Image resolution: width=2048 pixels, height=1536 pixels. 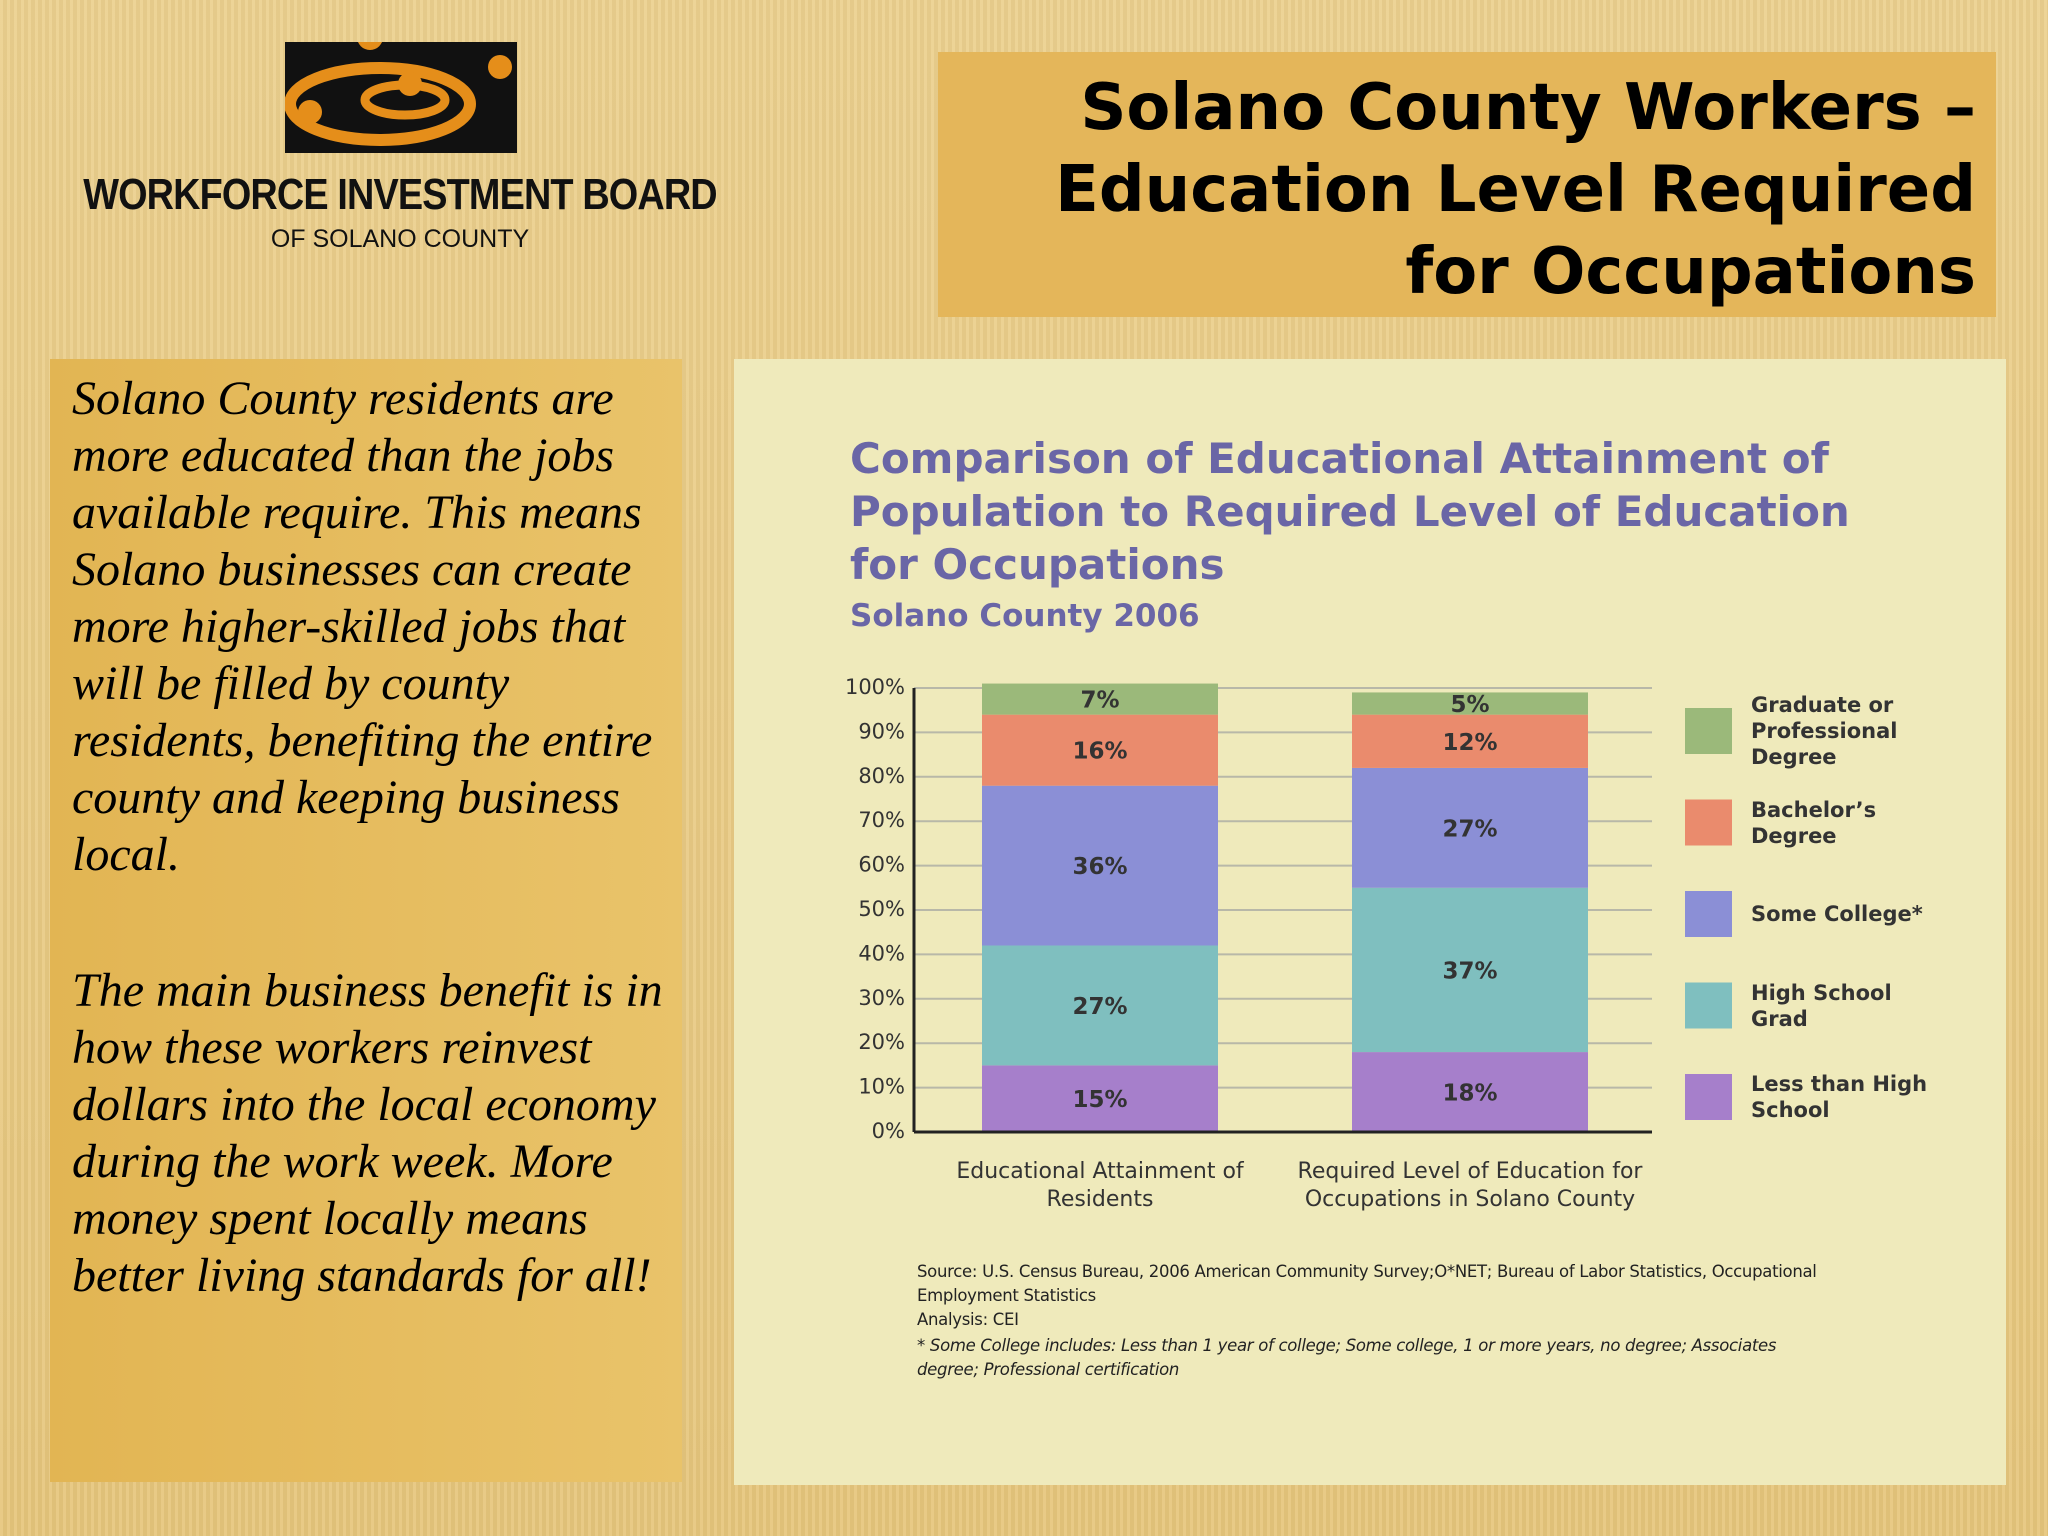 I want to click on y-tick-label: 60%, so click(x=881, y=865).